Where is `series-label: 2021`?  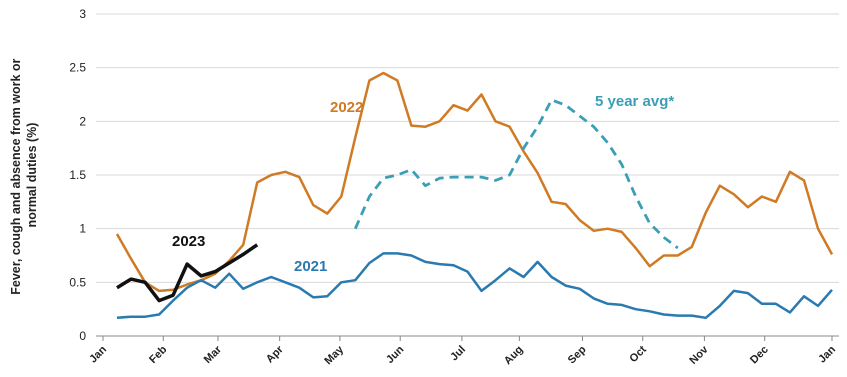 series-label: 2021 is located at coordinates (310, 266).